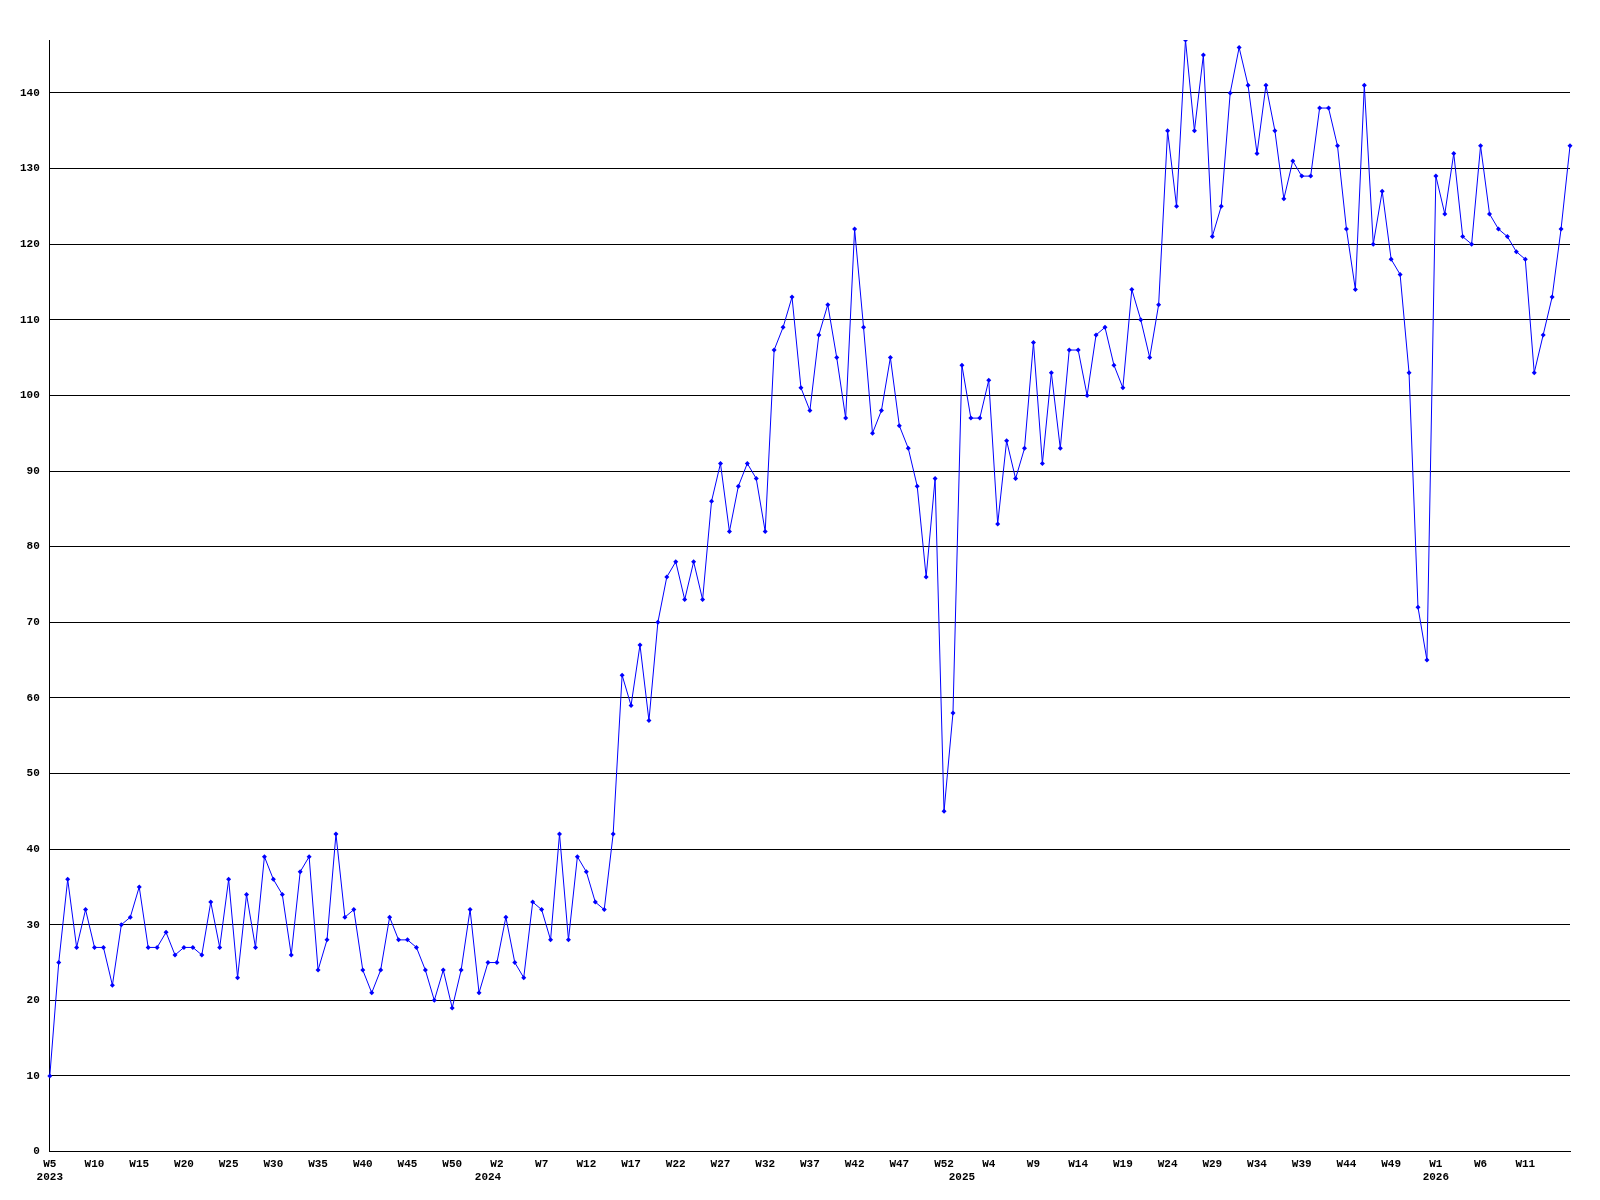 The image size is (1600, 1200). Describe the element at coordinates (184, 1163) in the screenshot. I see `x-tick-label: W20` at that location.